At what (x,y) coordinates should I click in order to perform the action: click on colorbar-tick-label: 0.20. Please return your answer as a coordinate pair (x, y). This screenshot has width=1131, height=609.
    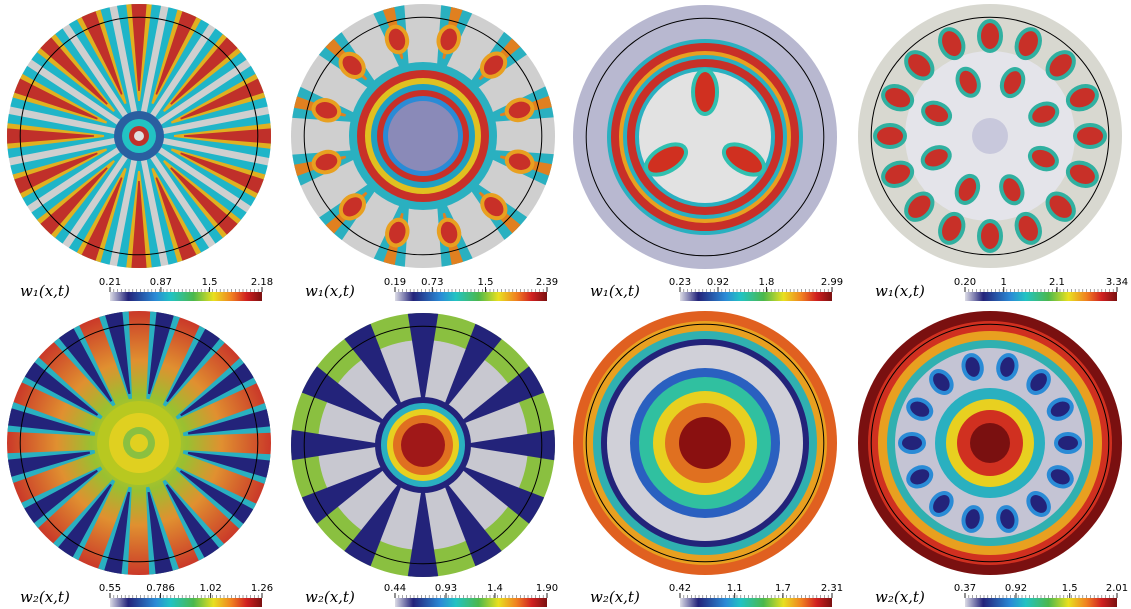
    Looking at the image, I should click on (965, 282).